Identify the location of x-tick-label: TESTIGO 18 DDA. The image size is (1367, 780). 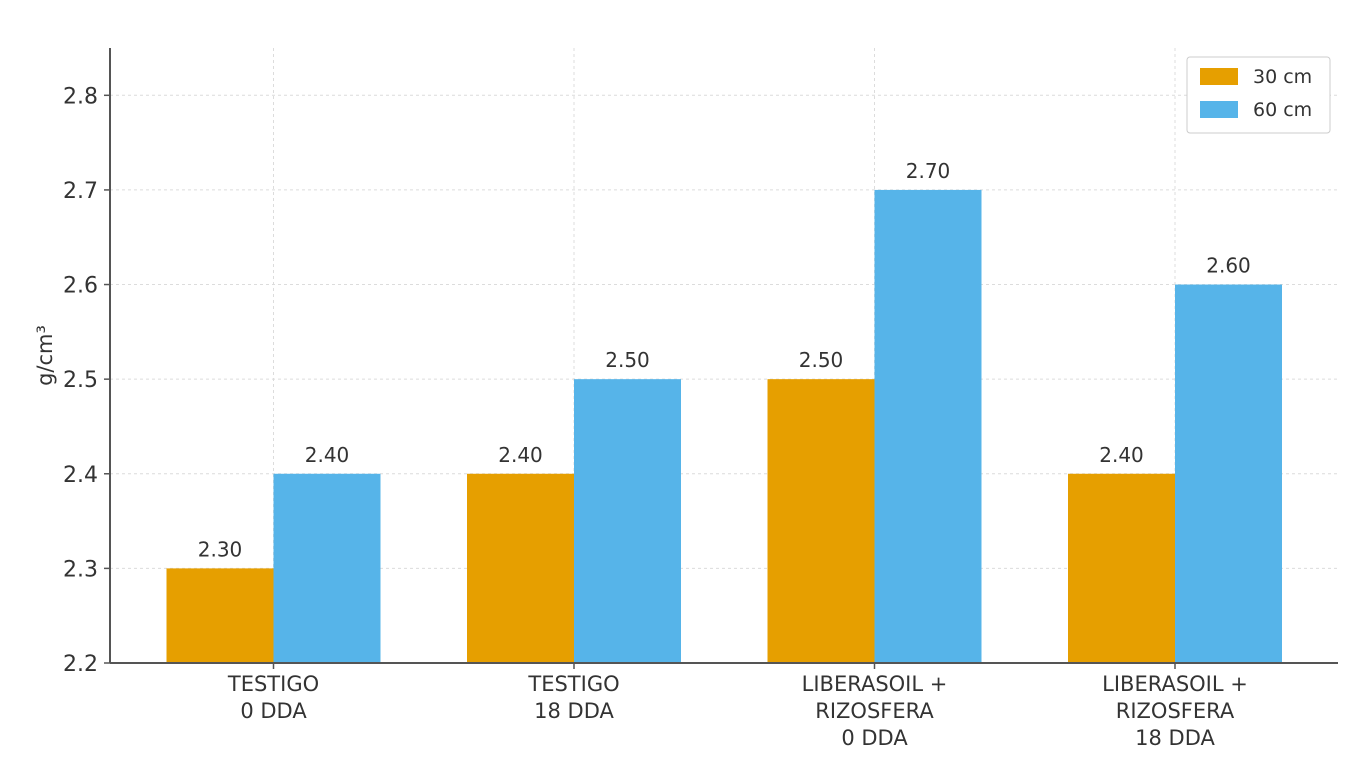
(573, 697).